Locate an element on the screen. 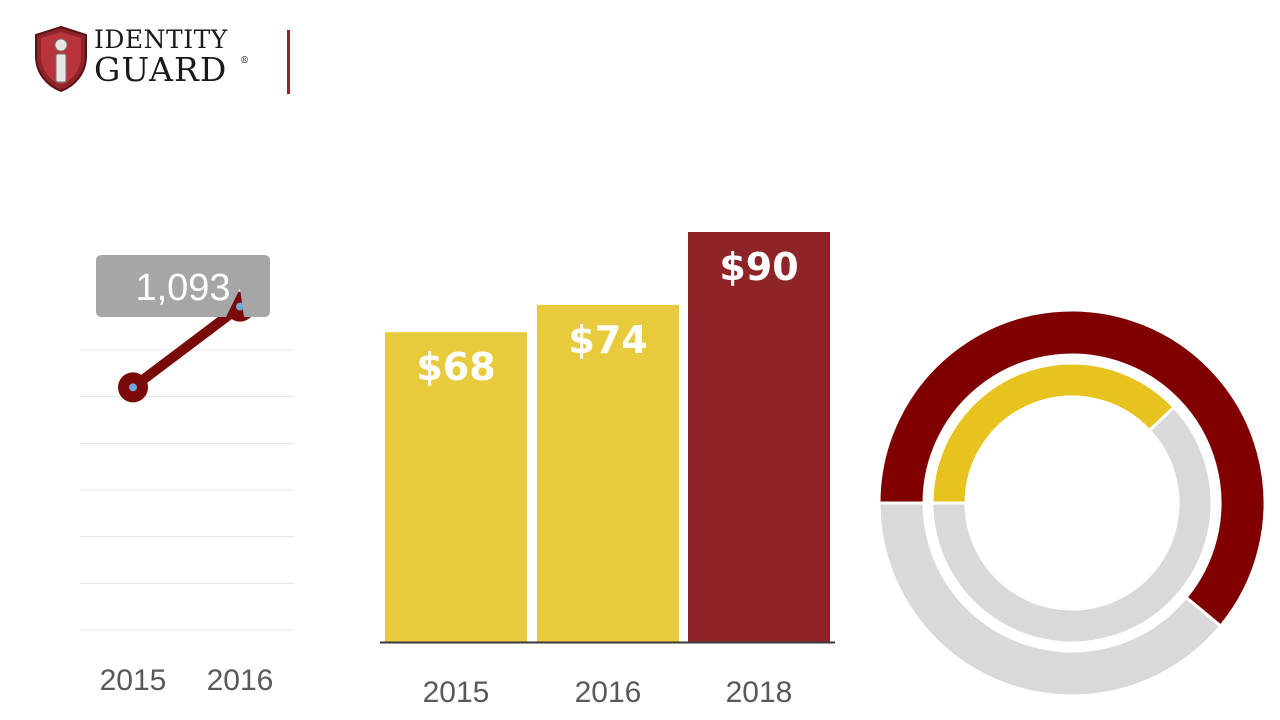 This screenshot has width=1280, height=720. x-tick-label: 2018 is located at coordinates (759, 692).